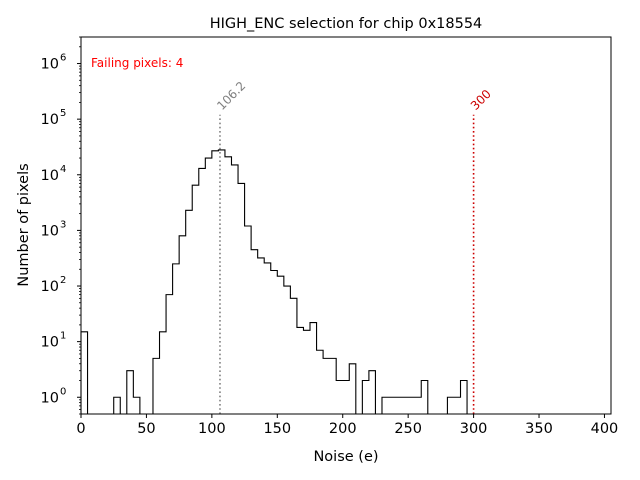 This screenshot has height=480, width=640. I want to click on y-tick-exponent: 3, so click(63, 224).